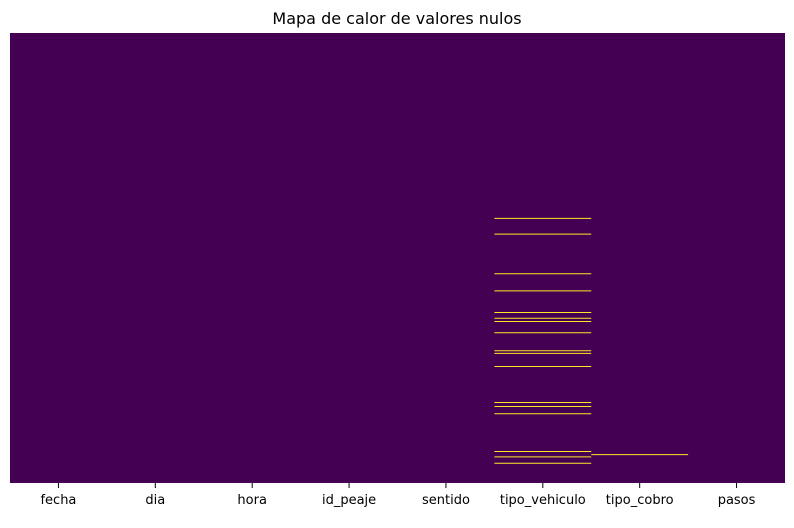  I want to click on x-tick-label-fecha: fecha, so click(58, 500).